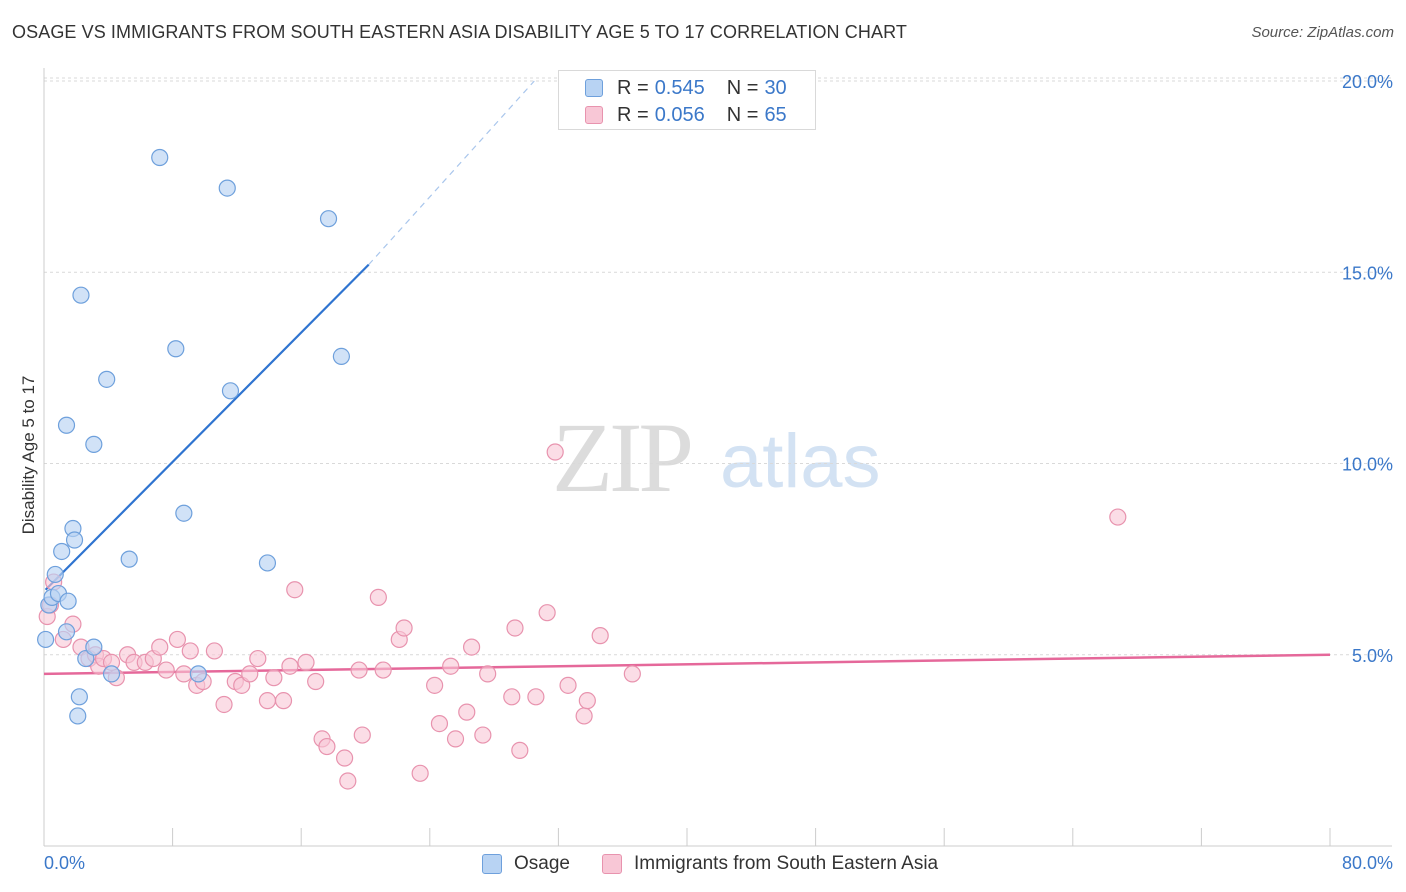 The width and height of the screenshot is (1406, 892). I want to click on osage-points, so click(193, 436).